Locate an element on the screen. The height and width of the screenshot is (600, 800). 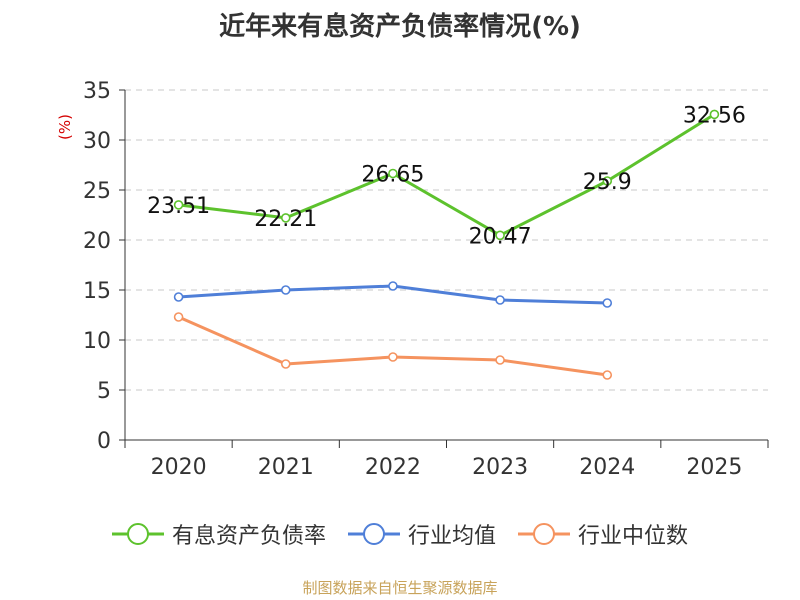
data-label: 26.65 is located at coordinates (392, 175).